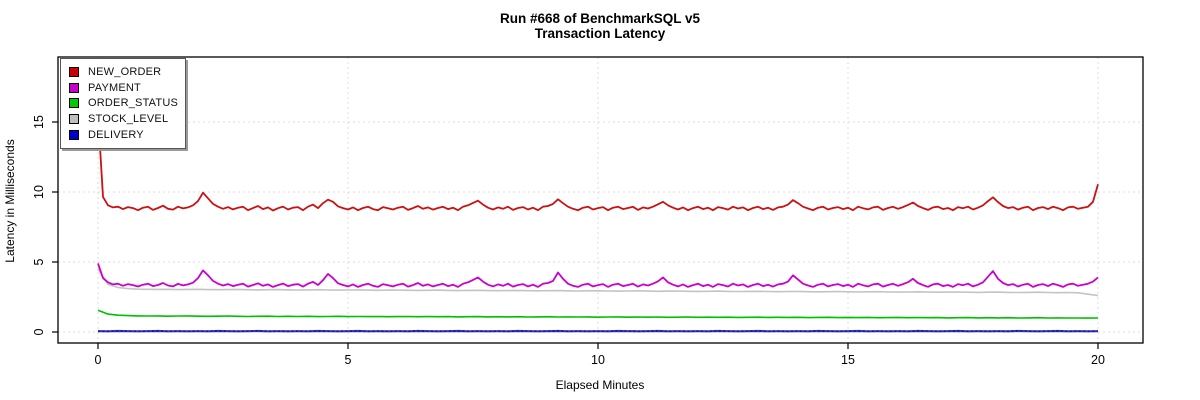 The image size is (1200, 400). What do you see at coordinates (39, 331) in the screenshot?
I see `y-tick-label-0: 0` at bounding box center [39, 331].